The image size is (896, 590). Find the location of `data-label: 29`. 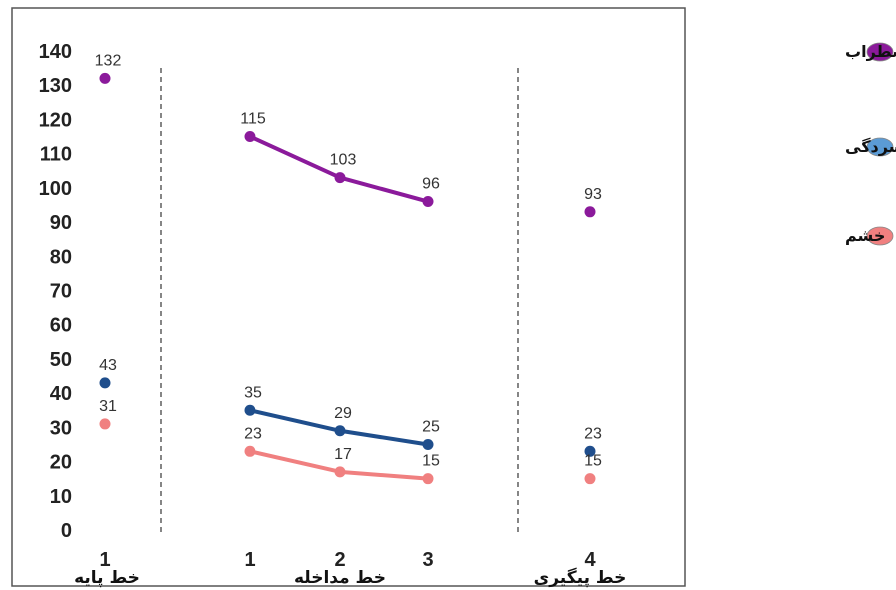

data-label: 29 is located at coordinates (343, 413).